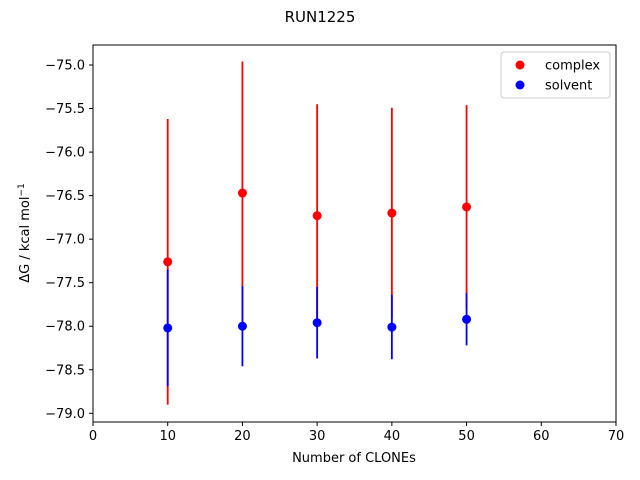 This screenshot has width=640, height=480. I want to click on legend: complex solvent, so click(555, 75).